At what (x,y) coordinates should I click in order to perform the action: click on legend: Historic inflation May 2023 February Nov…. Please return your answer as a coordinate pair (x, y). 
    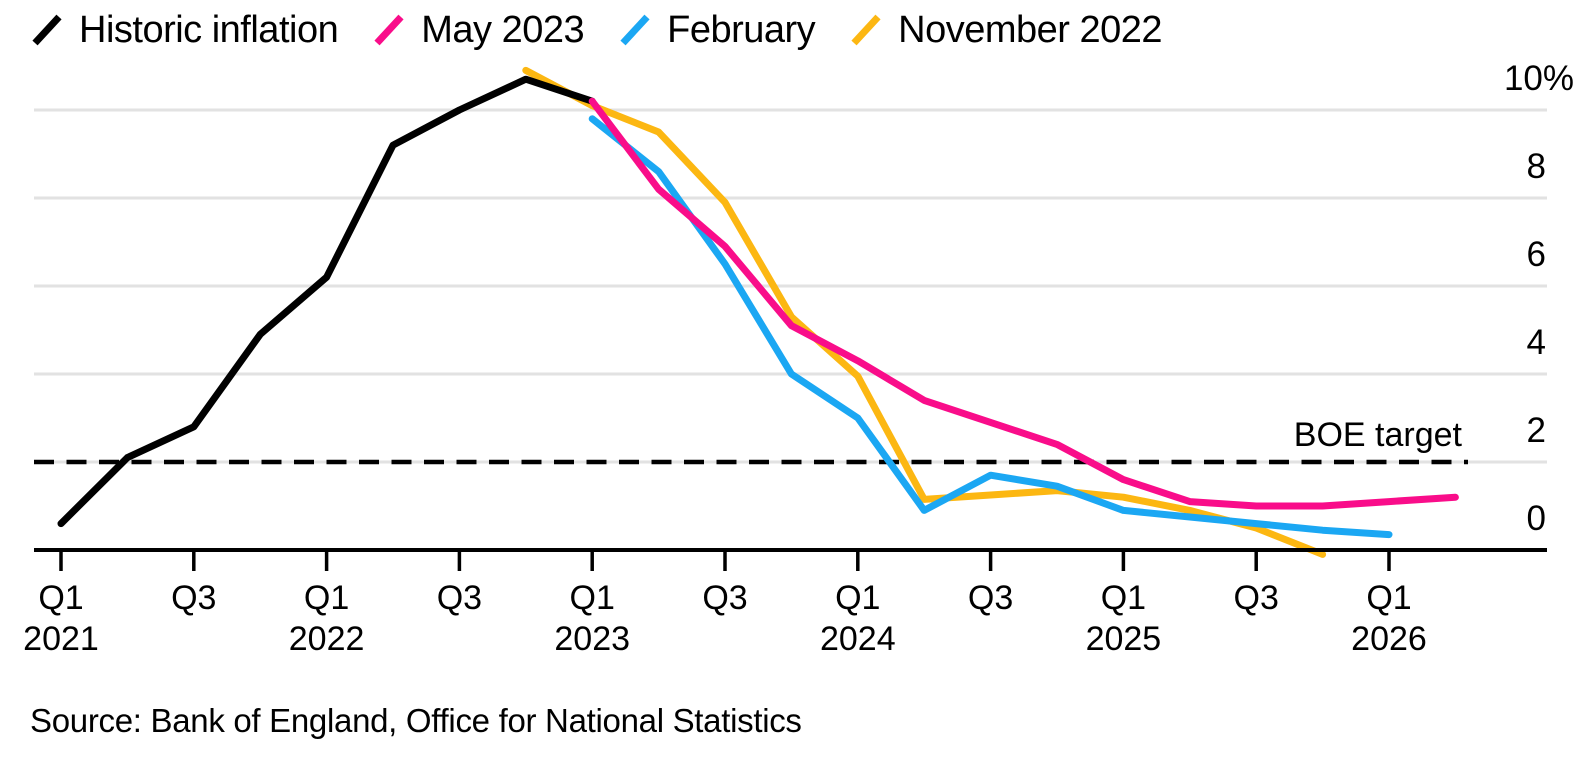
    Looking at the image, I should click on (595, 30).